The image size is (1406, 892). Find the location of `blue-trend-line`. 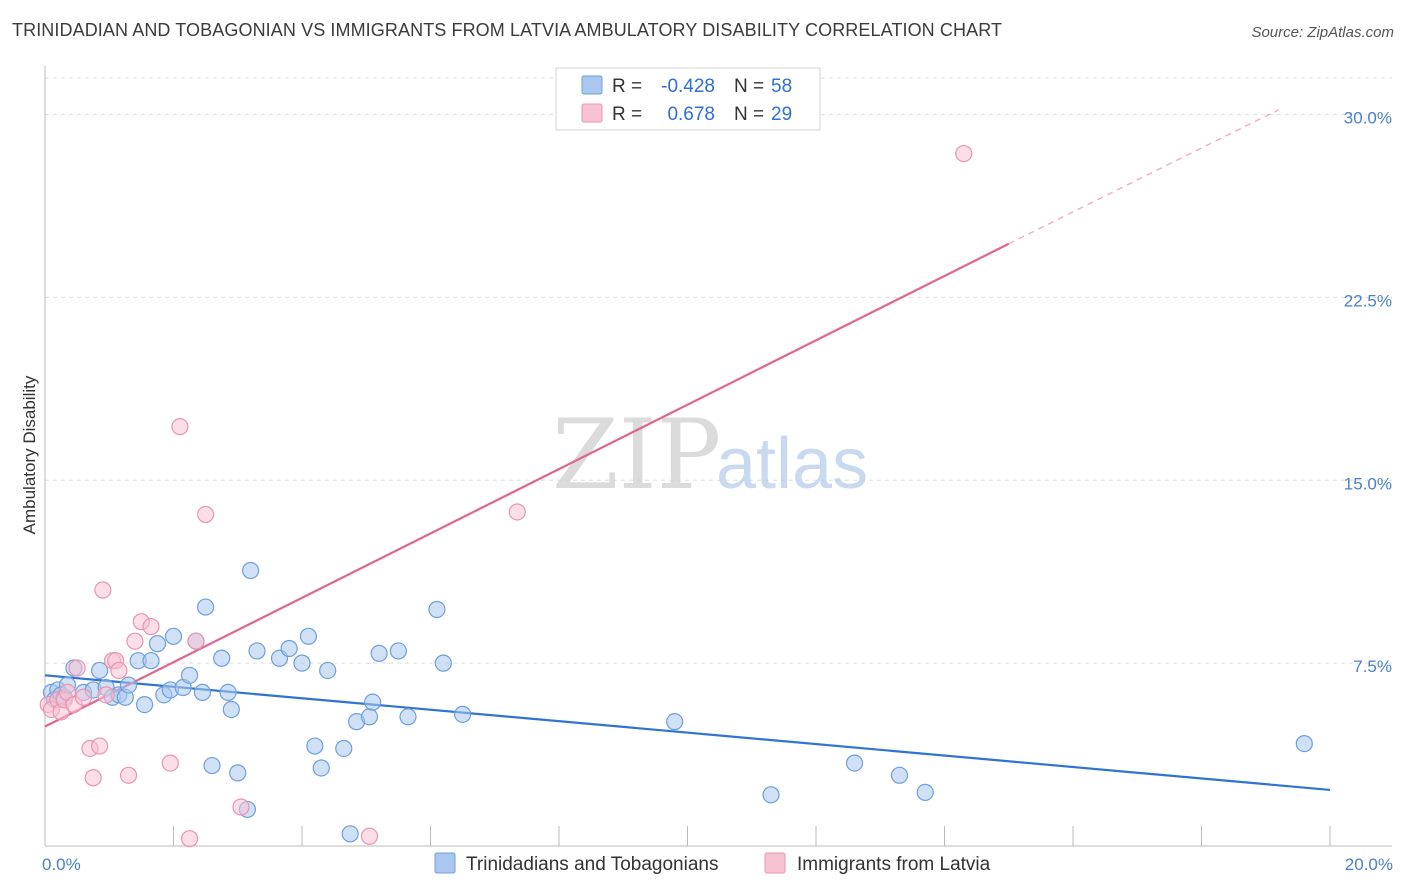

blue-trend-line is located at coordinates (687, 733).